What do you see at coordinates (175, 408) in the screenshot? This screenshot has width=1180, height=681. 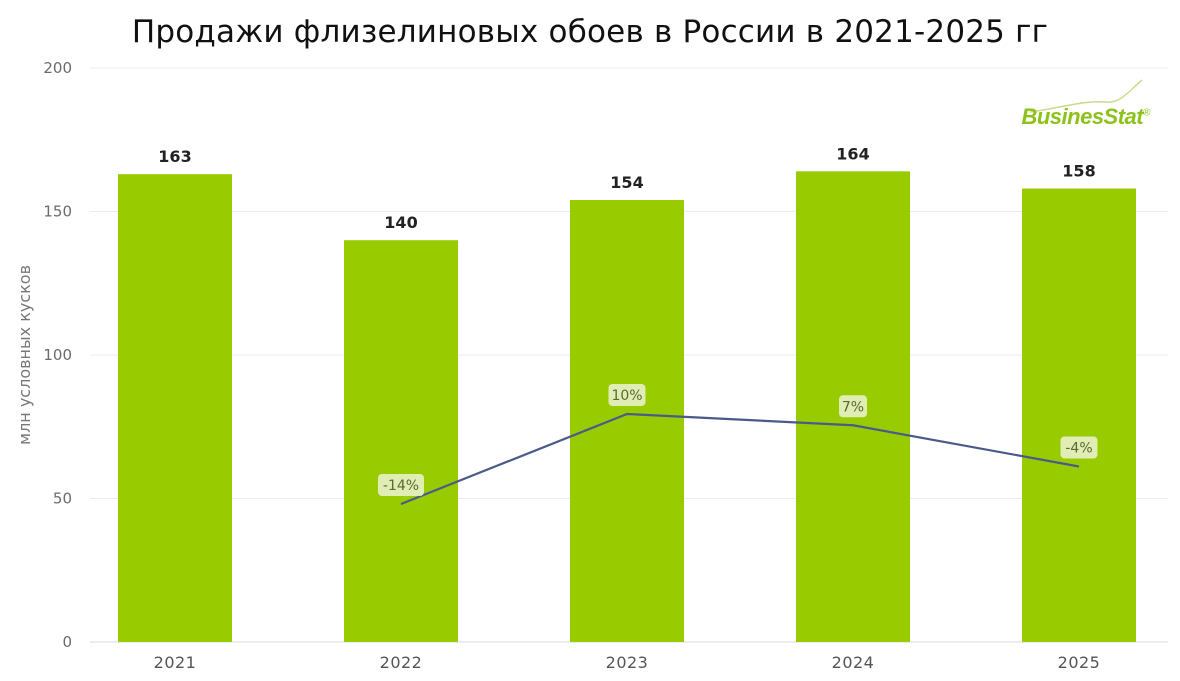 I see `bar-2021` at bounding box center [175, 408].